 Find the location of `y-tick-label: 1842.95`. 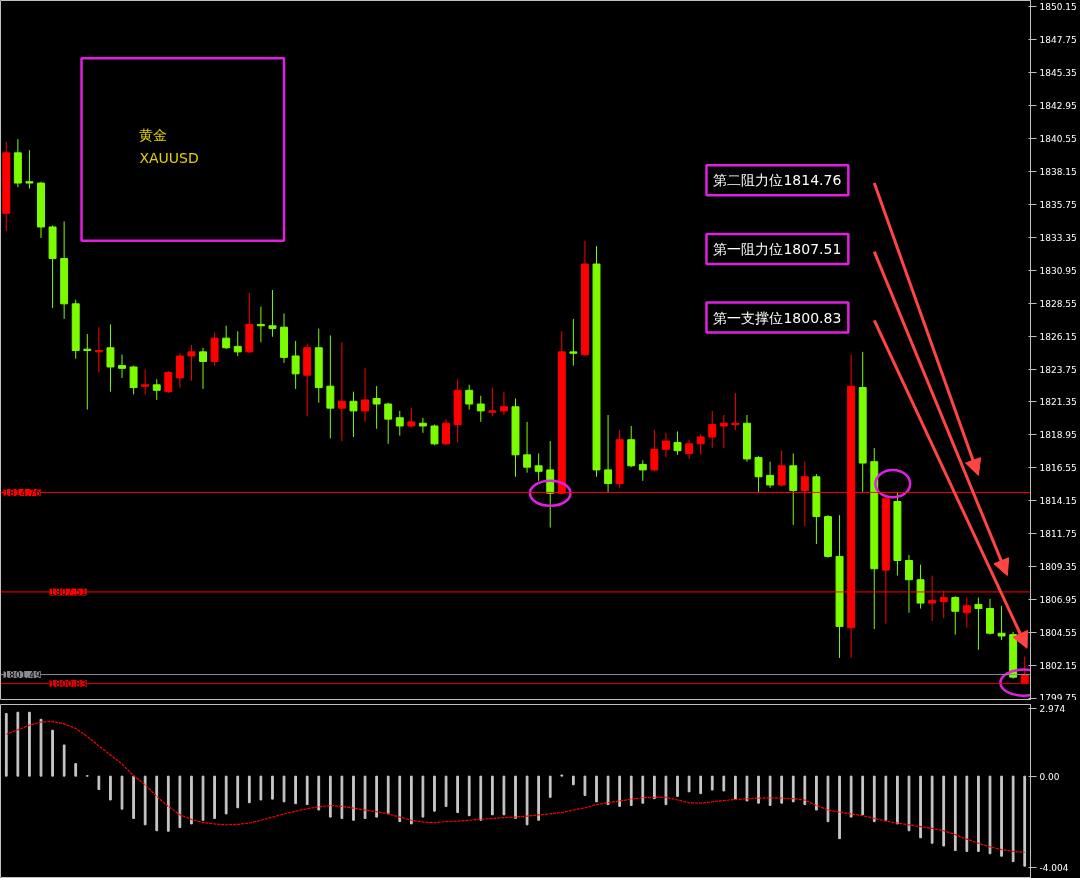

y-tick-label: 1842.95 is located at coordinates (1058, 106).